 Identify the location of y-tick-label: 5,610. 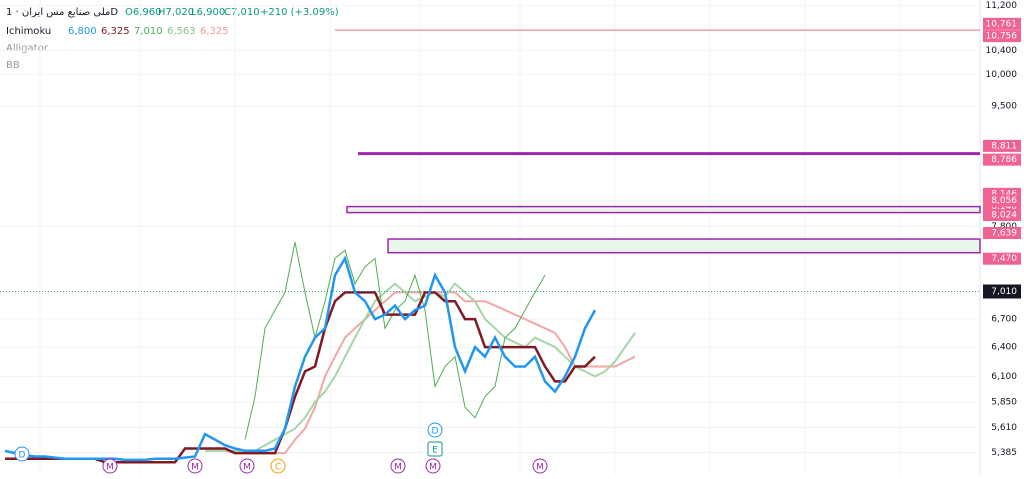
(1004, 428).